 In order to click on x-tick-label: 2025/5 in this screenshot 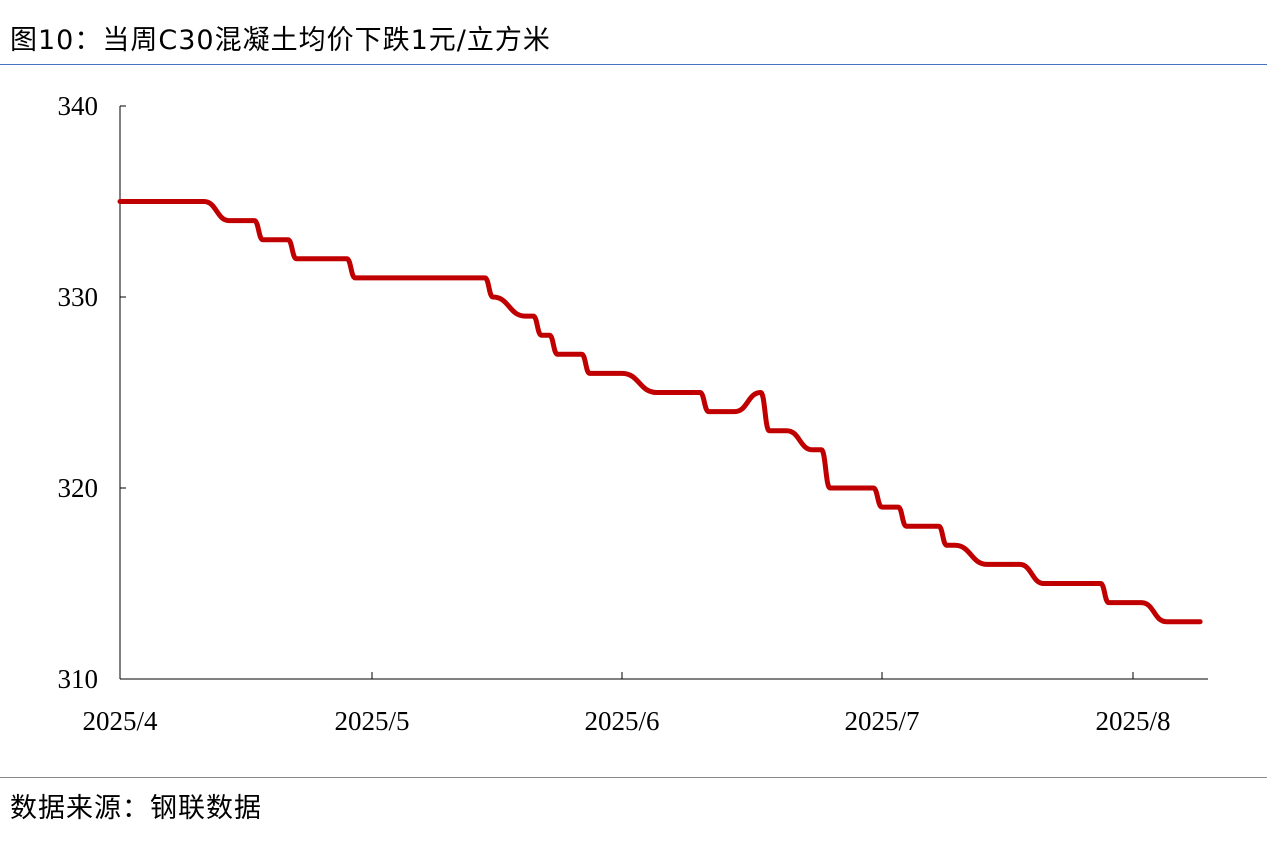, I will do `click(371, 721)`.